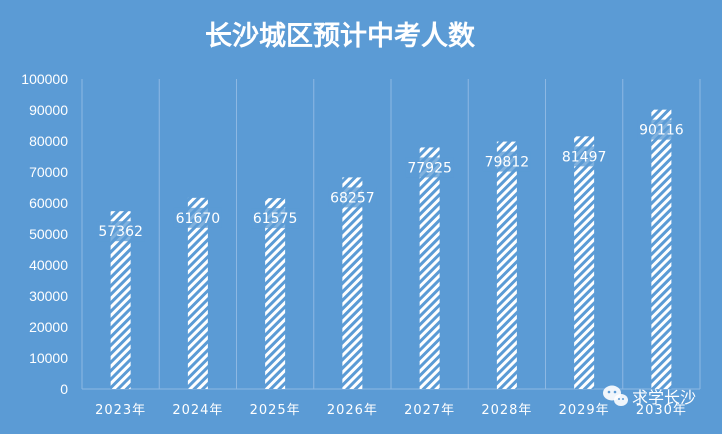 This screenshot has width=722, height=434. I want to click on data-label: 90116, so click(661, 131).